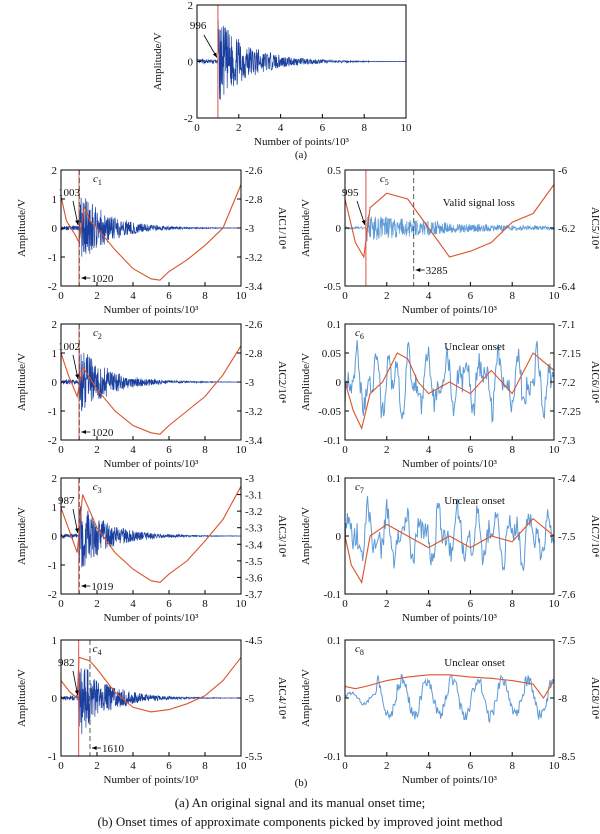 The height and width of the screenshot is (834, 600). What do you see at coordinates (282, 698) in the screenshot?
I see `y2-axis-label: AIC4/10⁴` at bounding box center [282, 698].